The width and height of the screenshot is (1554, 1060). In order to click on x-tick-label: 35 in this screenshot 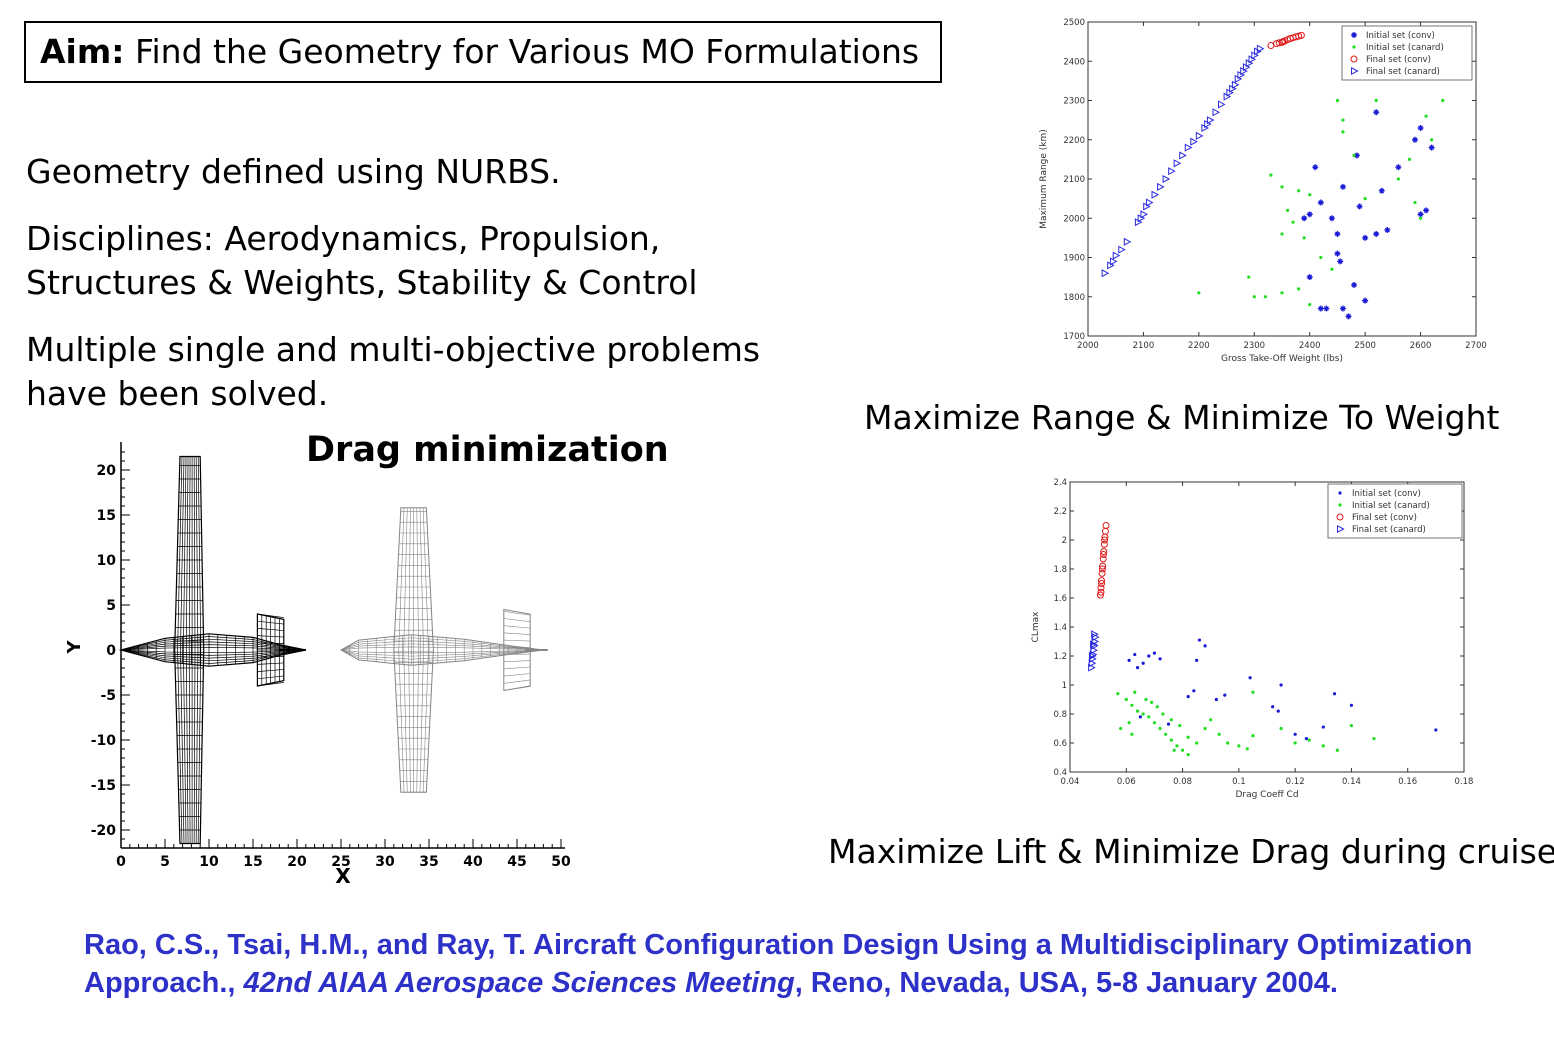, I will do `click(428, 862)`.